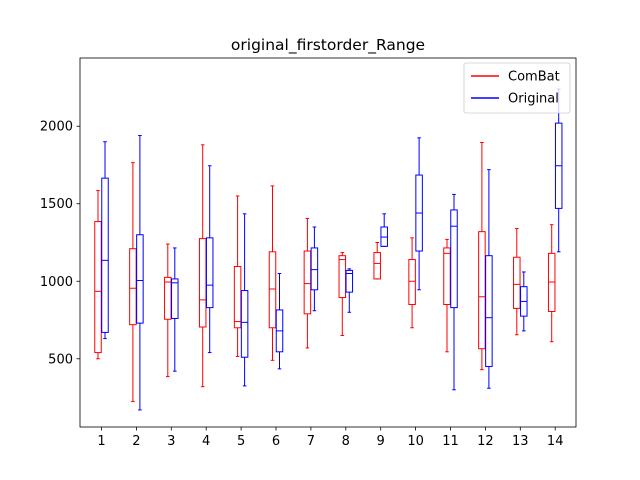 Image resolution: width=640 pixels, height=480 pixels. I want to click on x-tick-label: 3, so click(171, 441).